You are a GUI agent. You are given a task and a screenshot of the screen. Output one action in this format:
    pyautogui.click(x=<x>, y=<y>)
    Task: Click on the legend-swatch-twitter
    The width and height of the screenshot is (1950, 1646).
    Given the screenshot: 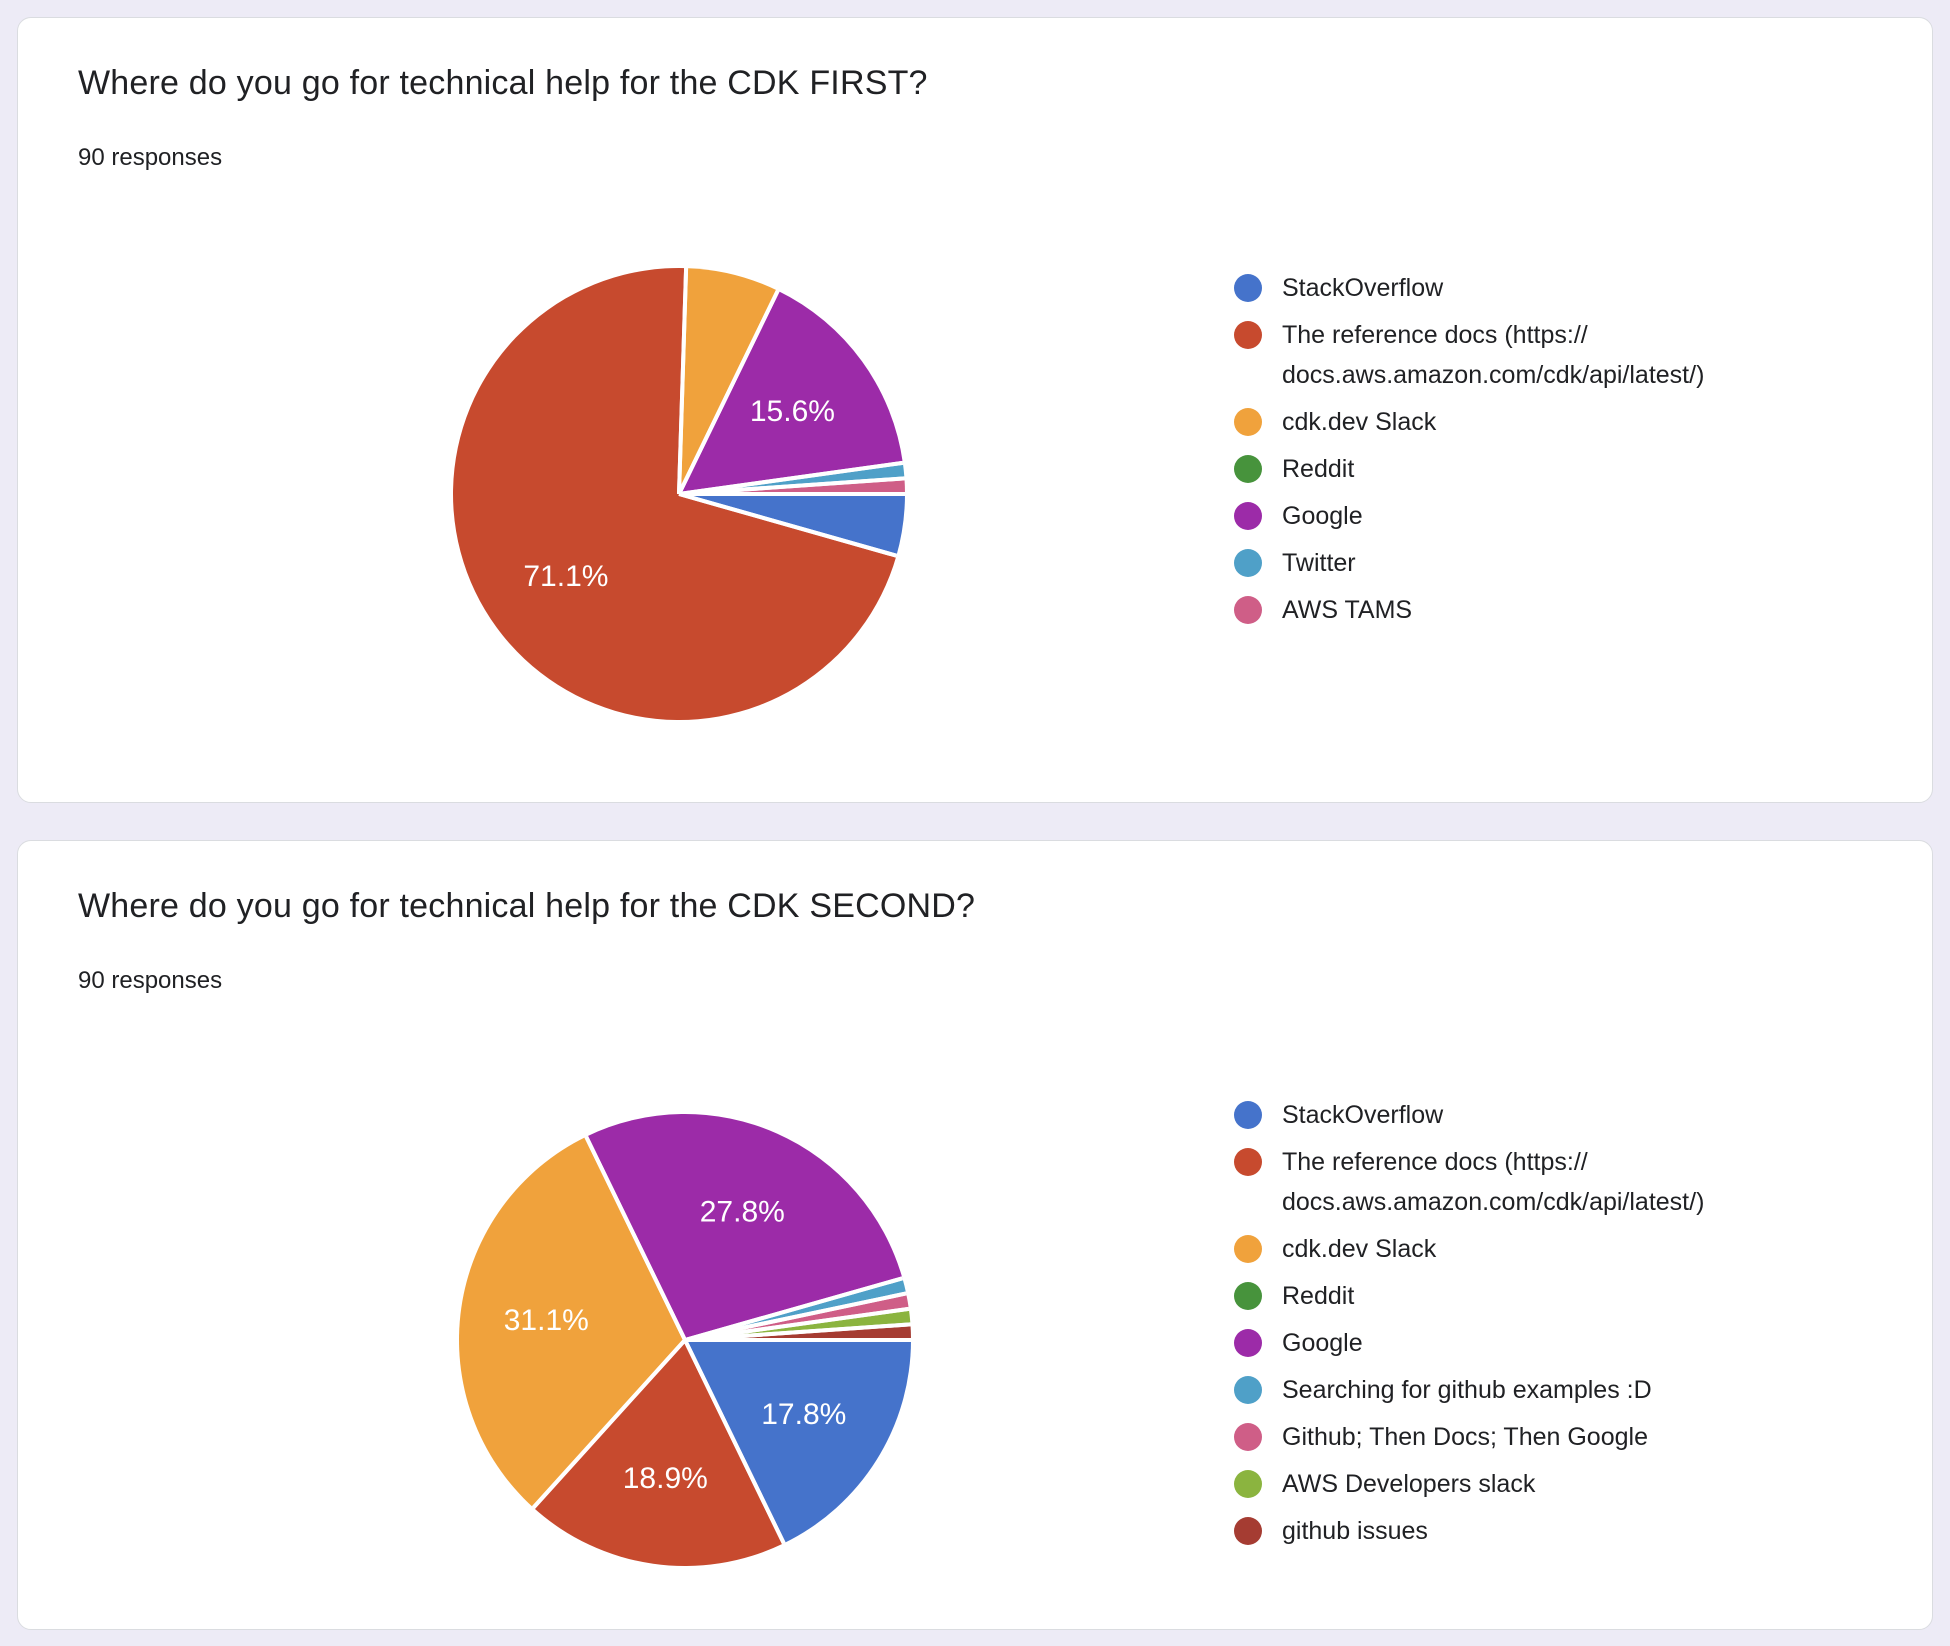 What is the action you would take?
    pyautogui.click(x=1248, y=563)
    